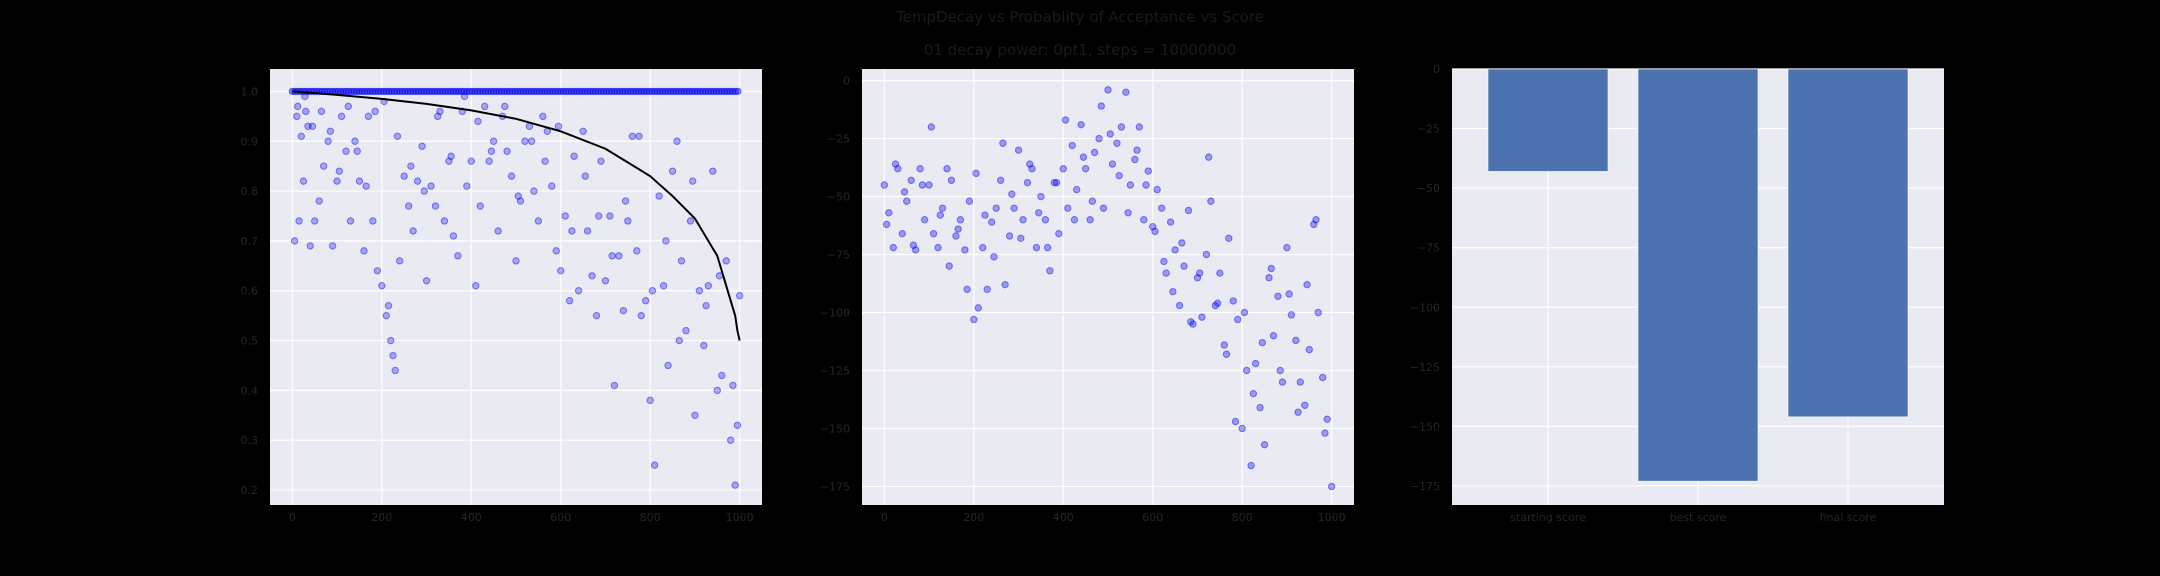 This screenshot has width=2160, height=576. Describe the element at coordinates (1428, 129) in the screenshot. I see `p3-y-tick-label: −25` at that location.